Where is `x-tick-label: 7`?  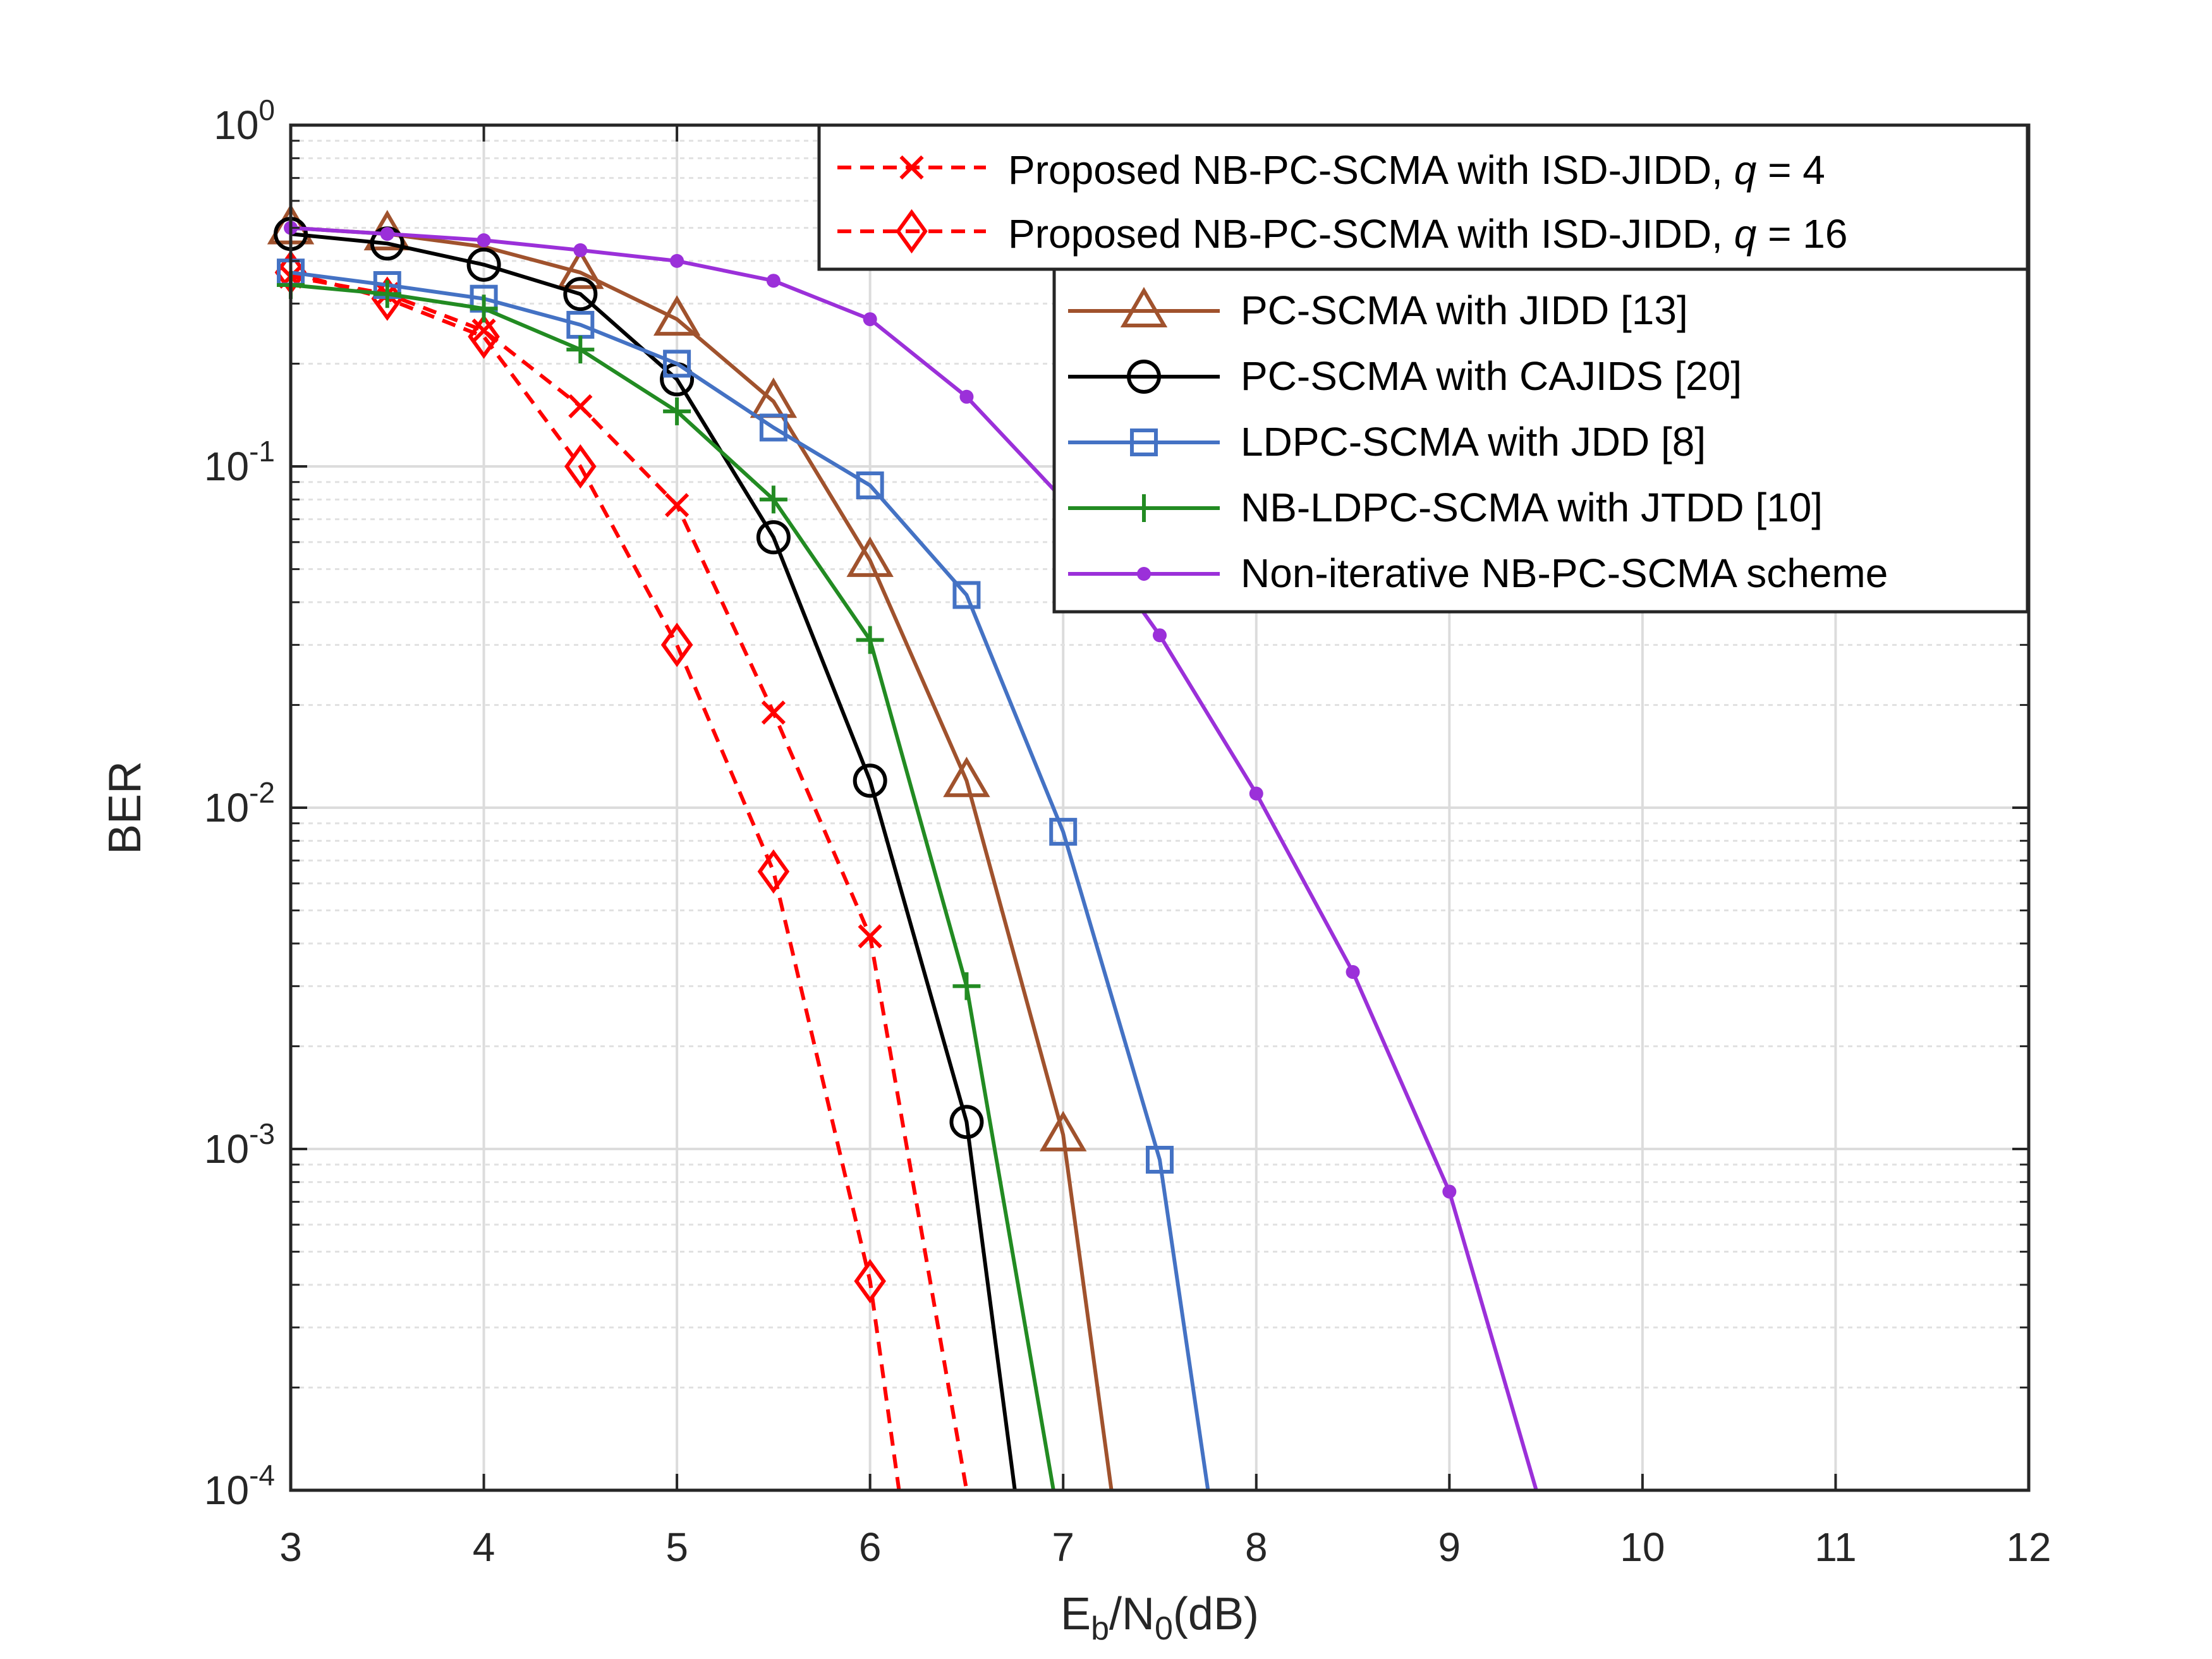 x-tick-label: 7 is located at coordinates (1063, 1547).